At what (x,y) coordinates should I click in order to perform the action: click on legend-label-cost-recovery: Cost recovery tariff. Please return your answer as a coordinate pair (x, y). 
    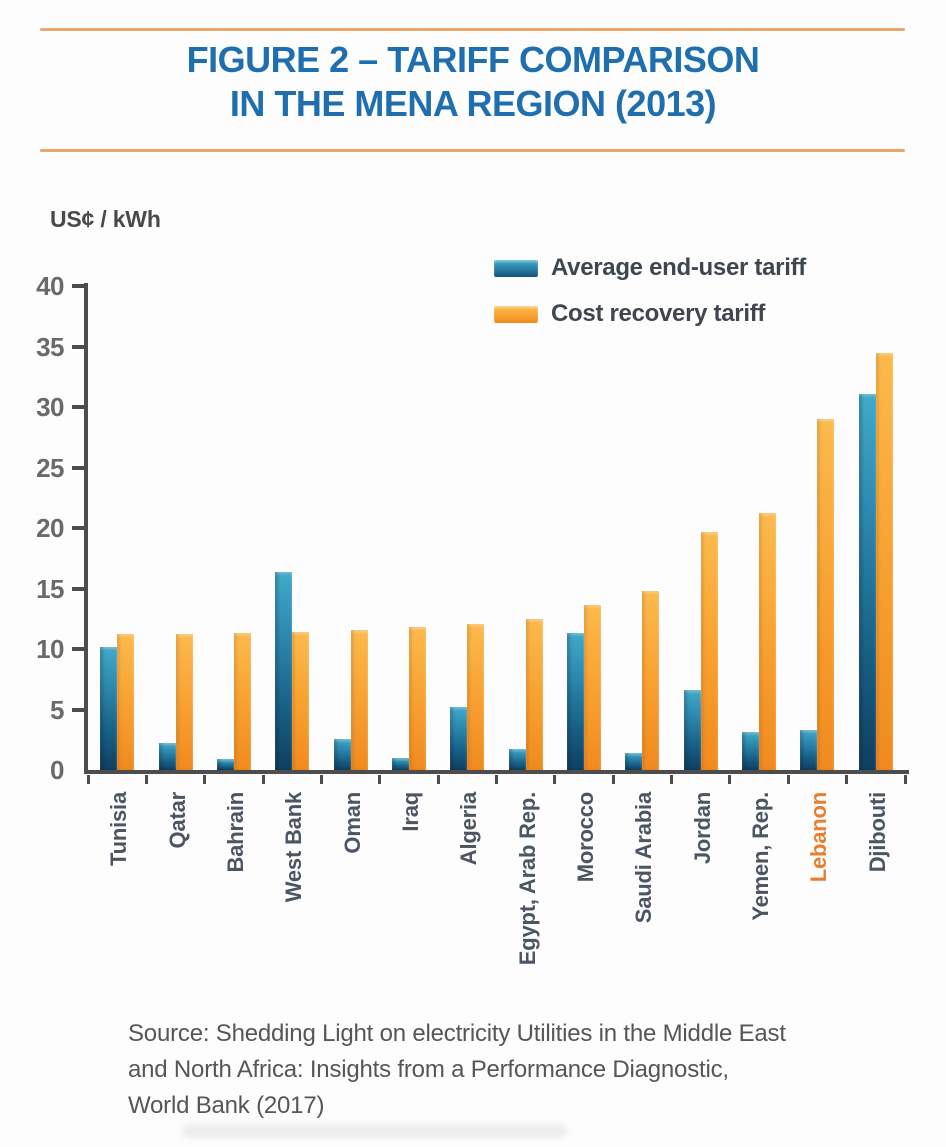
    Looking at the image, I should click on (658, 313).